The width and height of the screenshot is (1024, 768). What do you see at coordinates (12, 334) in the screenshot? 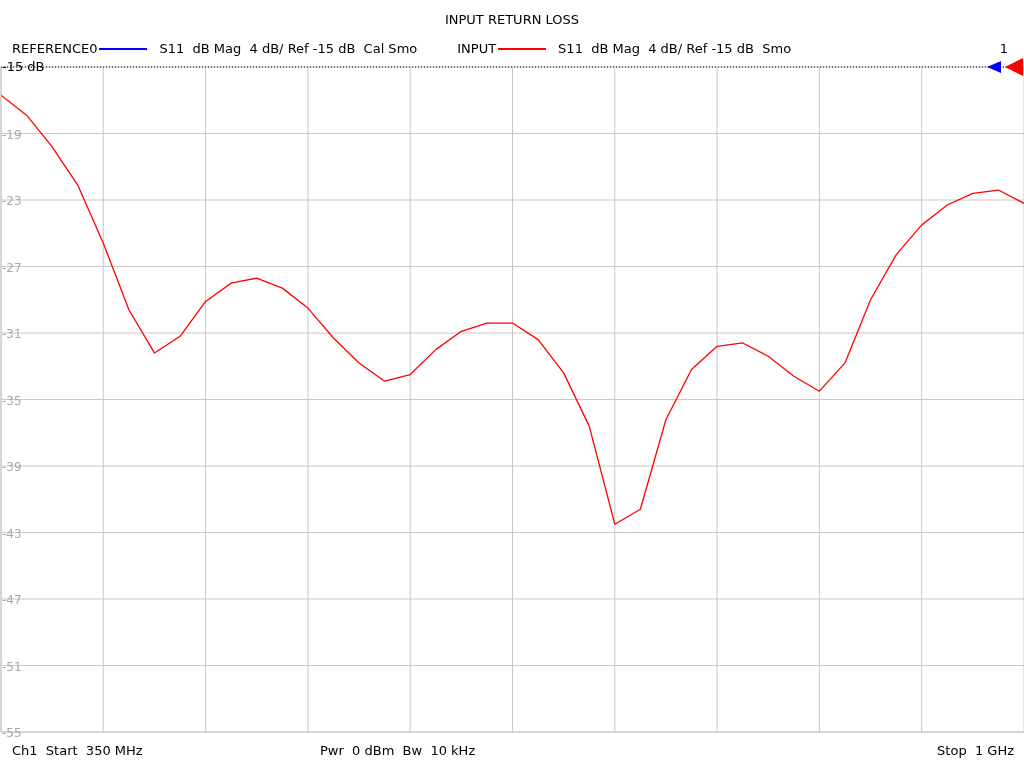
I see `y-tick-label: -31` at bounding box center [12, 334].